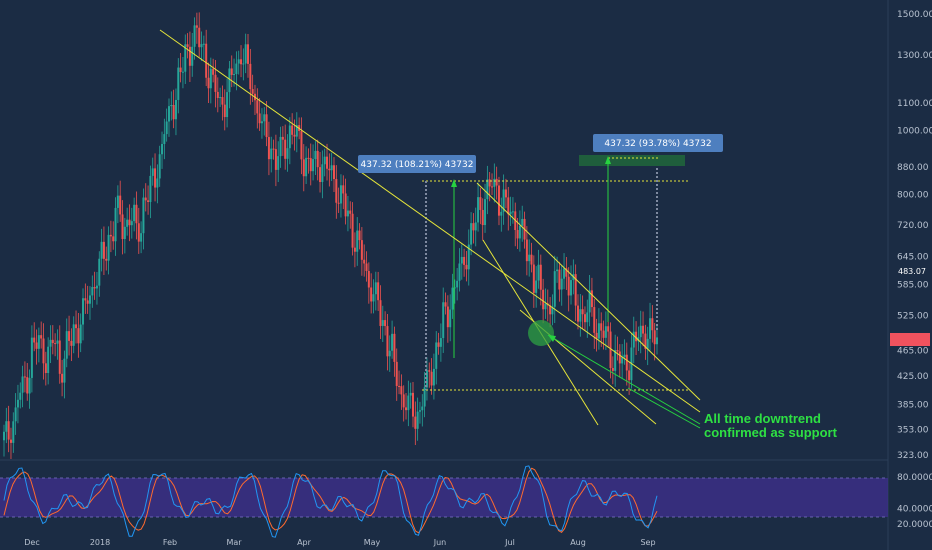 Image resolution: width=932 pixels, height=550 pixels. I want to click on time-label-9: Sep, so click(647, 542).